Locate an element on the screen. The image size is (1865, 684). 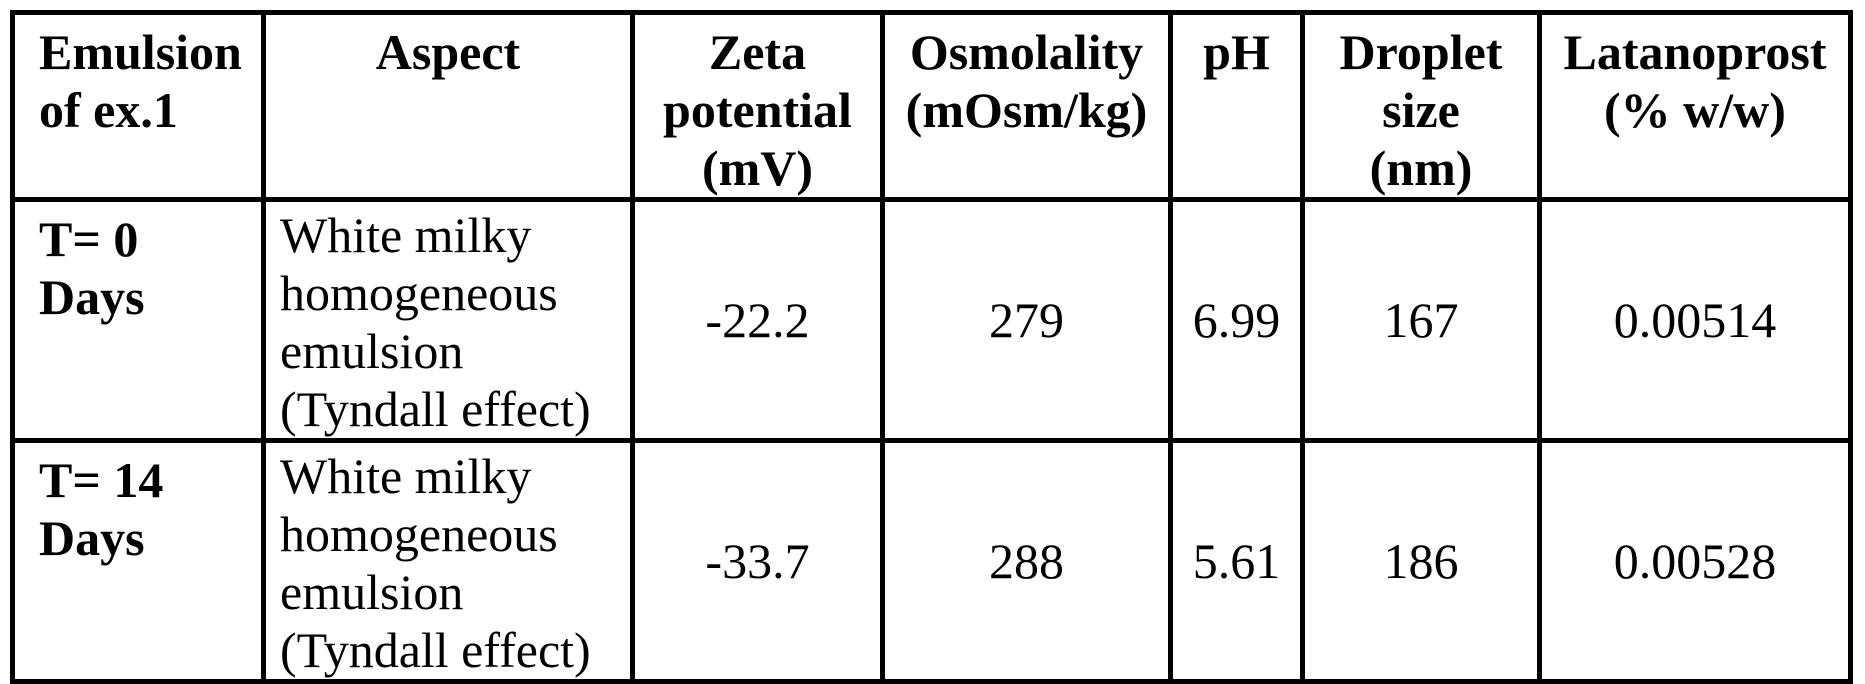
zeta-potential-cell: -22.2 is located at coordinates (757, 320).